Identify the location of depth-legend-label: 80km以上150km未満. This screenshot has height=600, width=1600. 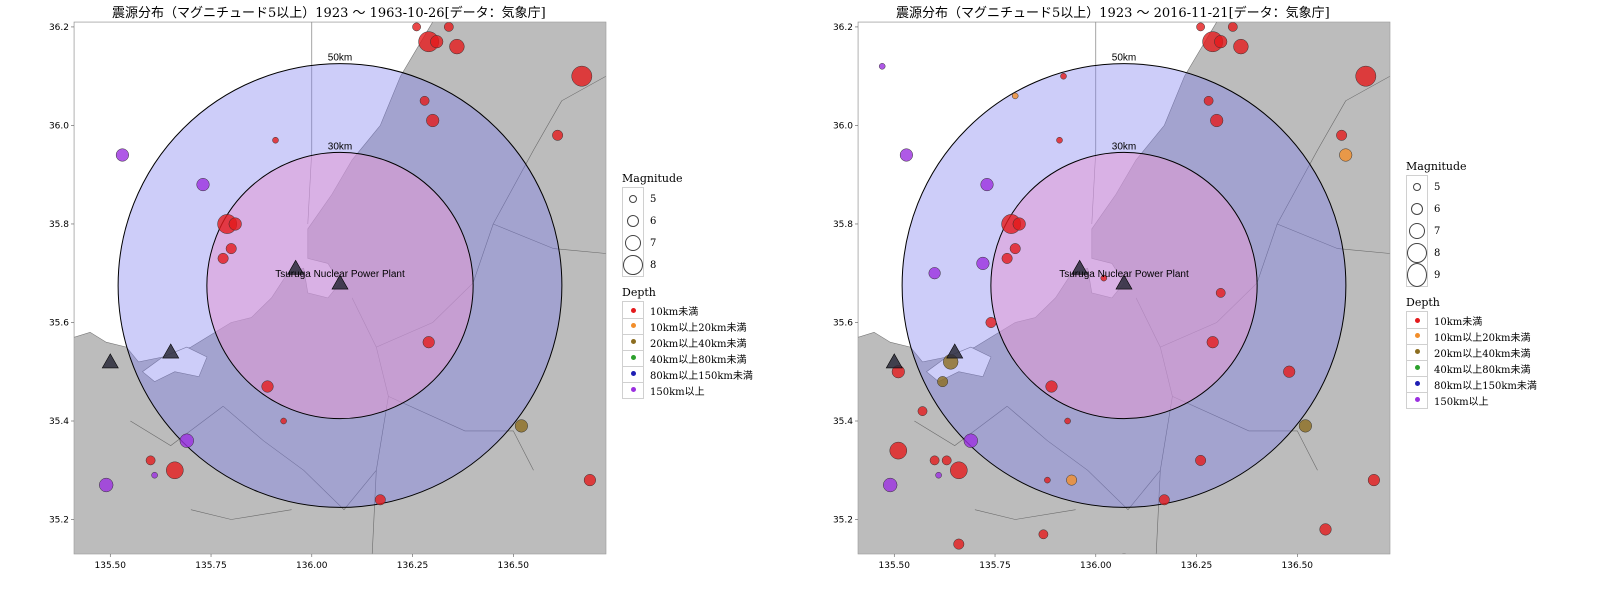
(701, 376).